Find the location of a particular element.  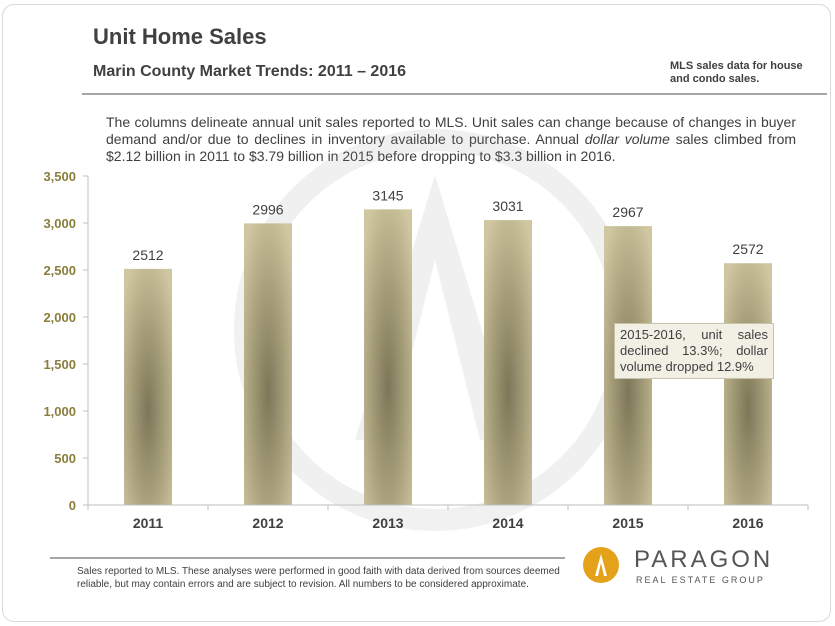

logo-name: PARAGON is located at coordinates (704, 559).